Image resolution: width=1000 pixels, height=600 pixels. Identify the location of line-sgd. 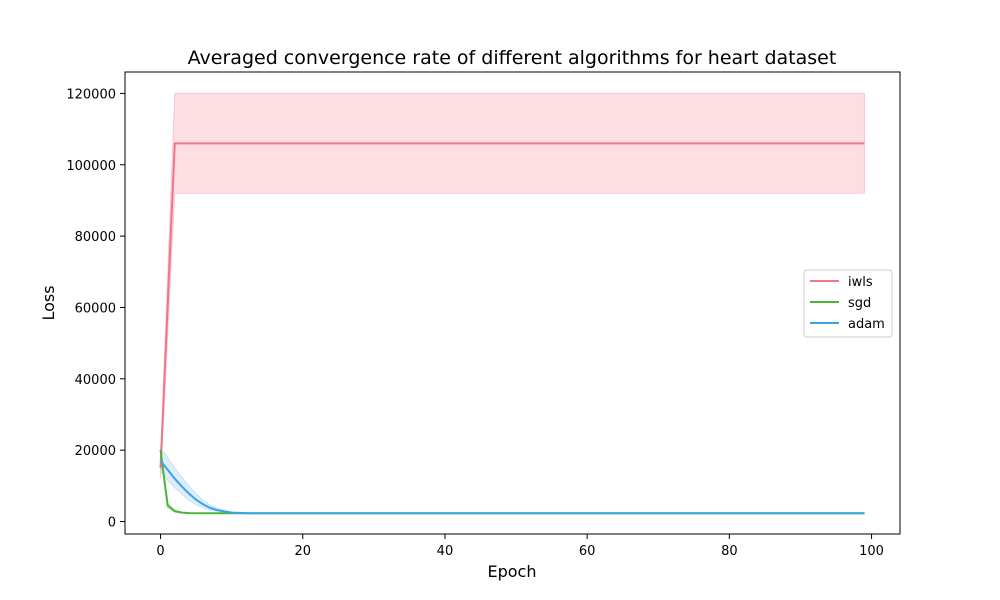
(512, 482).